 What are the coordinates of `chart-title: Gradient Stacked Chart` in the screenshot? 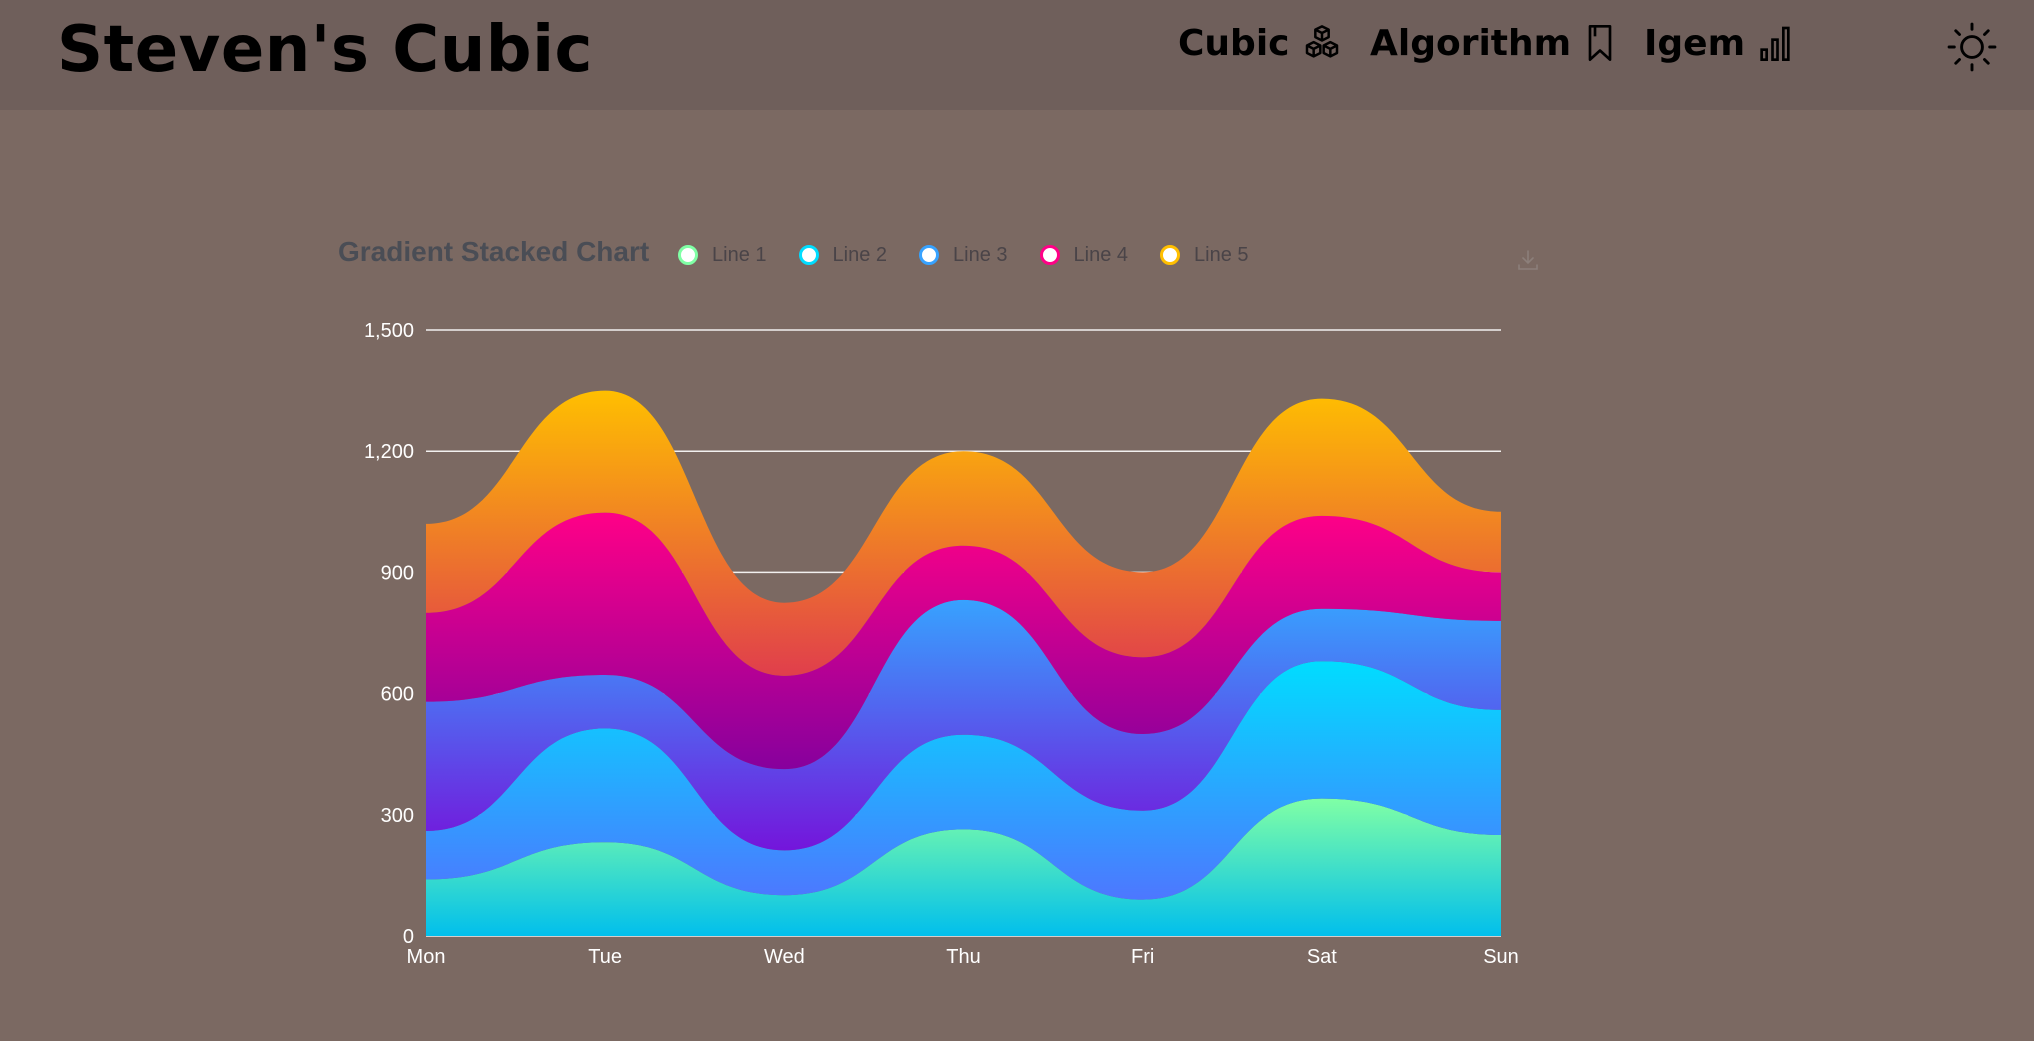 It's located at (494, 251).